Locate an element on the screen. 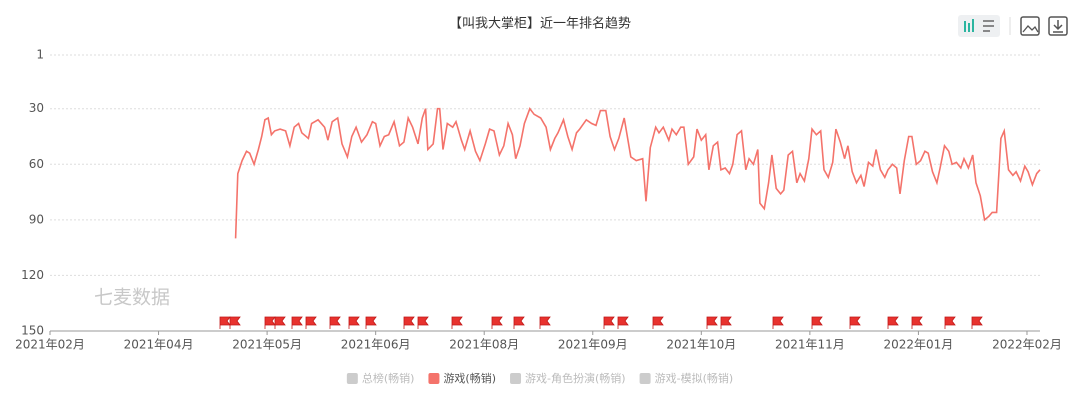 This screenshot has width=1080, height=406. y-tick-label: 150 is located at coordinates (32, 331).